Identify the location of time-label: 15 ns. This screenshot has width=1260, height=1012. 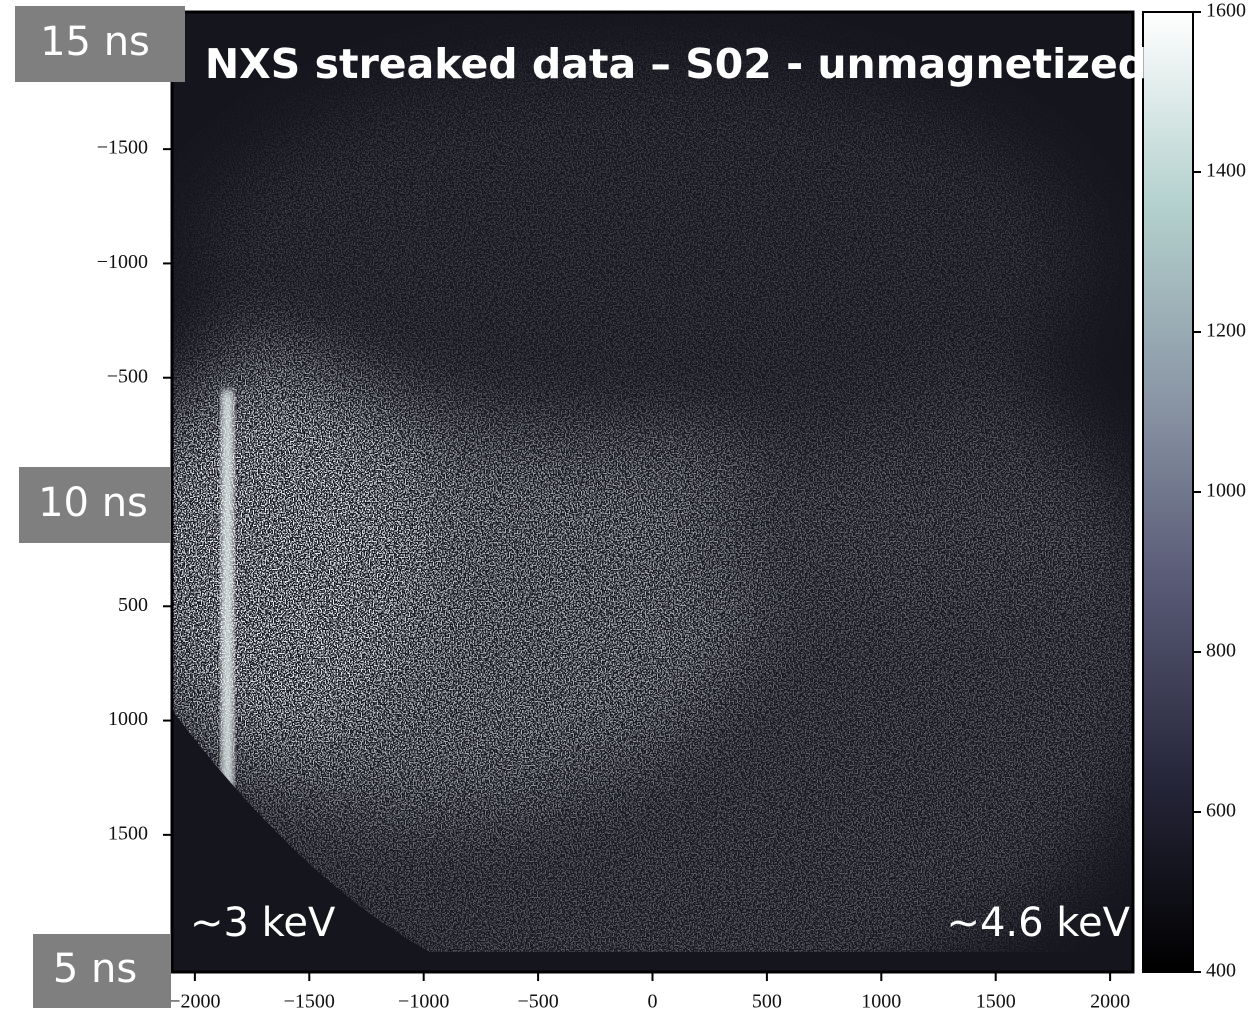
(95, 42).